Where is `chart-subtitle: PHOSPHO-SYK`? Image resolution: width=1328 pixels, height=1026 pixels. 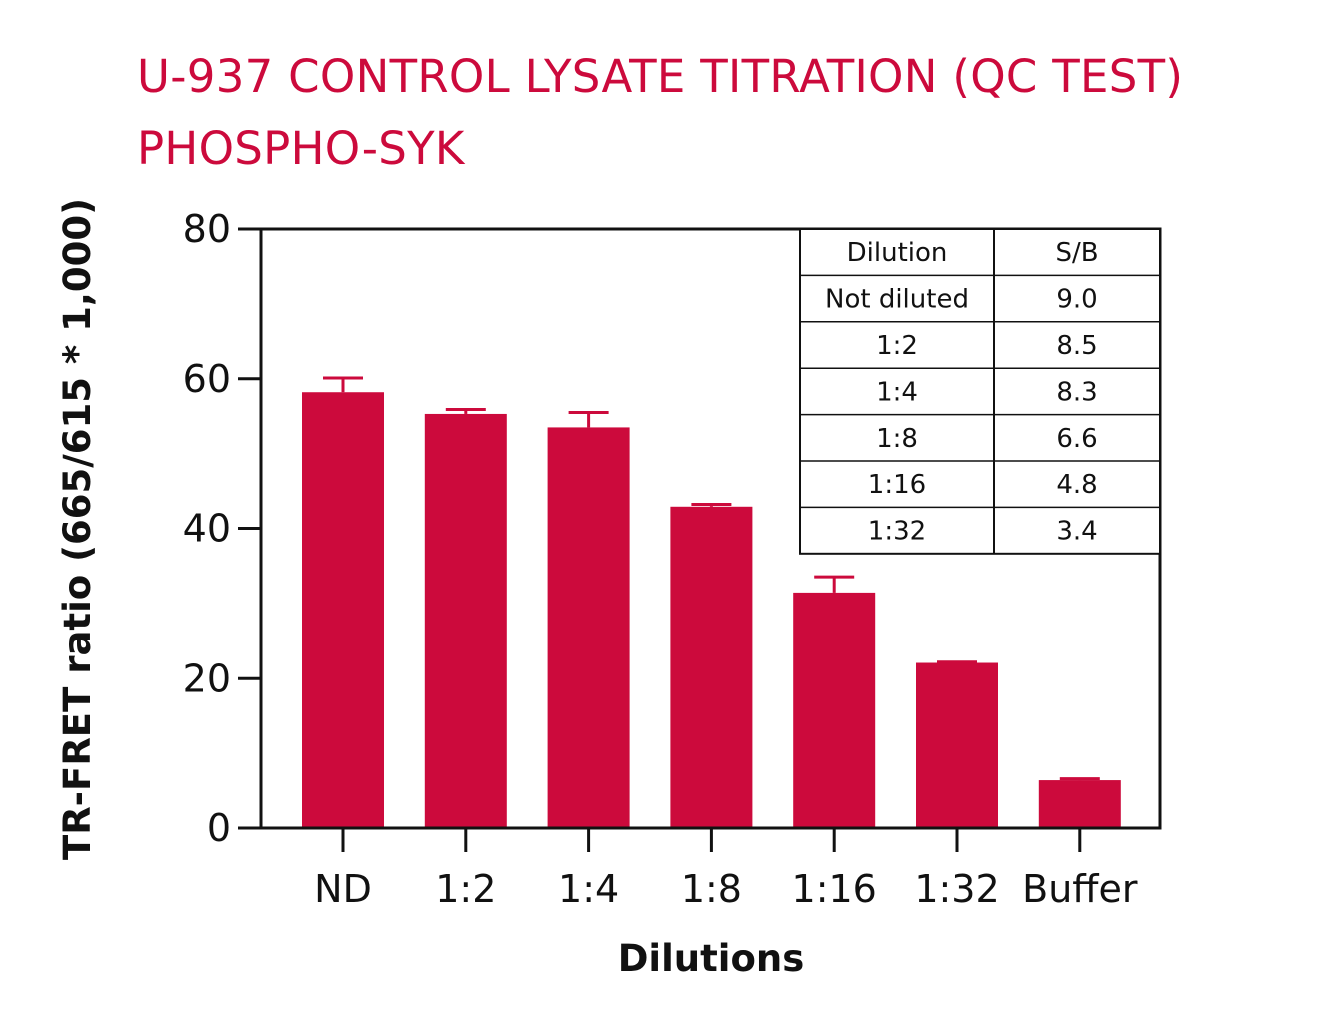 chart-subtitle: PHOSPHO-SYK is located at coordinates (301, 148).